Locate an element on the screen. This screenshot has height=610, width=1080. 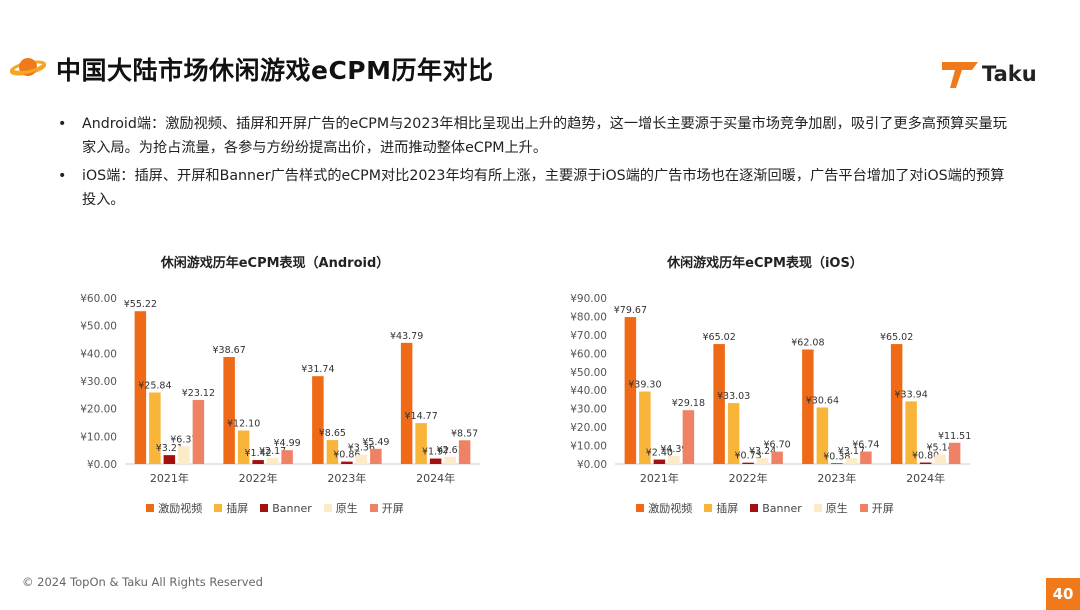
legend-item: Banner is located at coordinates (286, 508).